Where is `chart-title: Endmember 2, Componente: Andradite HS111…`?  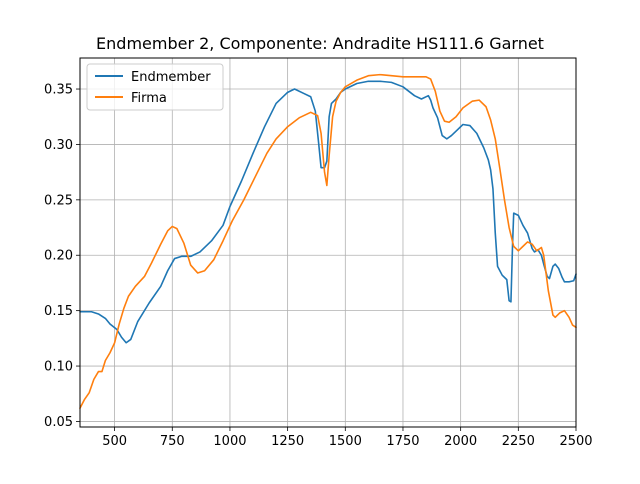 chart-title: Endmember 2, Componente: Andradite HS111… is located at coordinates (320, 43).